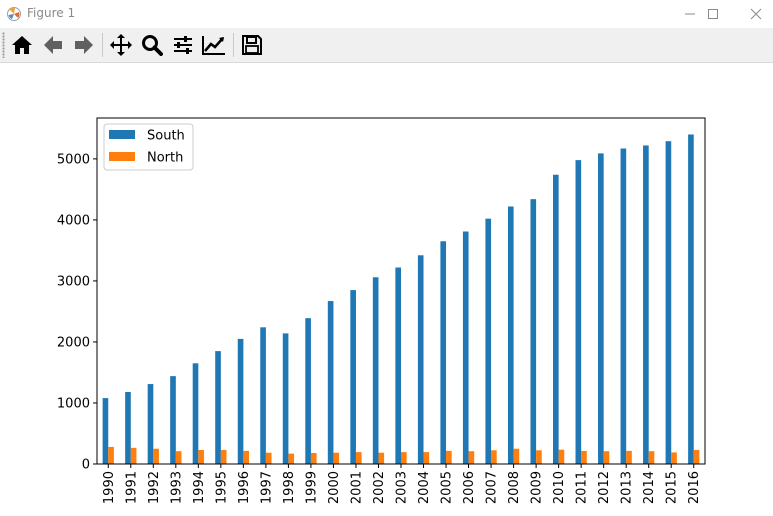 This screenshot has height=516, width=773. I want to click on x-tick-label: 1998, so click(289, 487).